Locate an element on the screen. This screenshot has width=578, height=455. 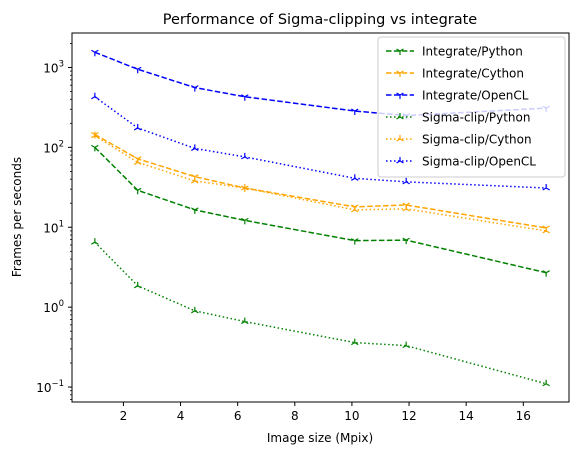
y-axis-label: Frames per seconds is located at coordinates (17, 217).